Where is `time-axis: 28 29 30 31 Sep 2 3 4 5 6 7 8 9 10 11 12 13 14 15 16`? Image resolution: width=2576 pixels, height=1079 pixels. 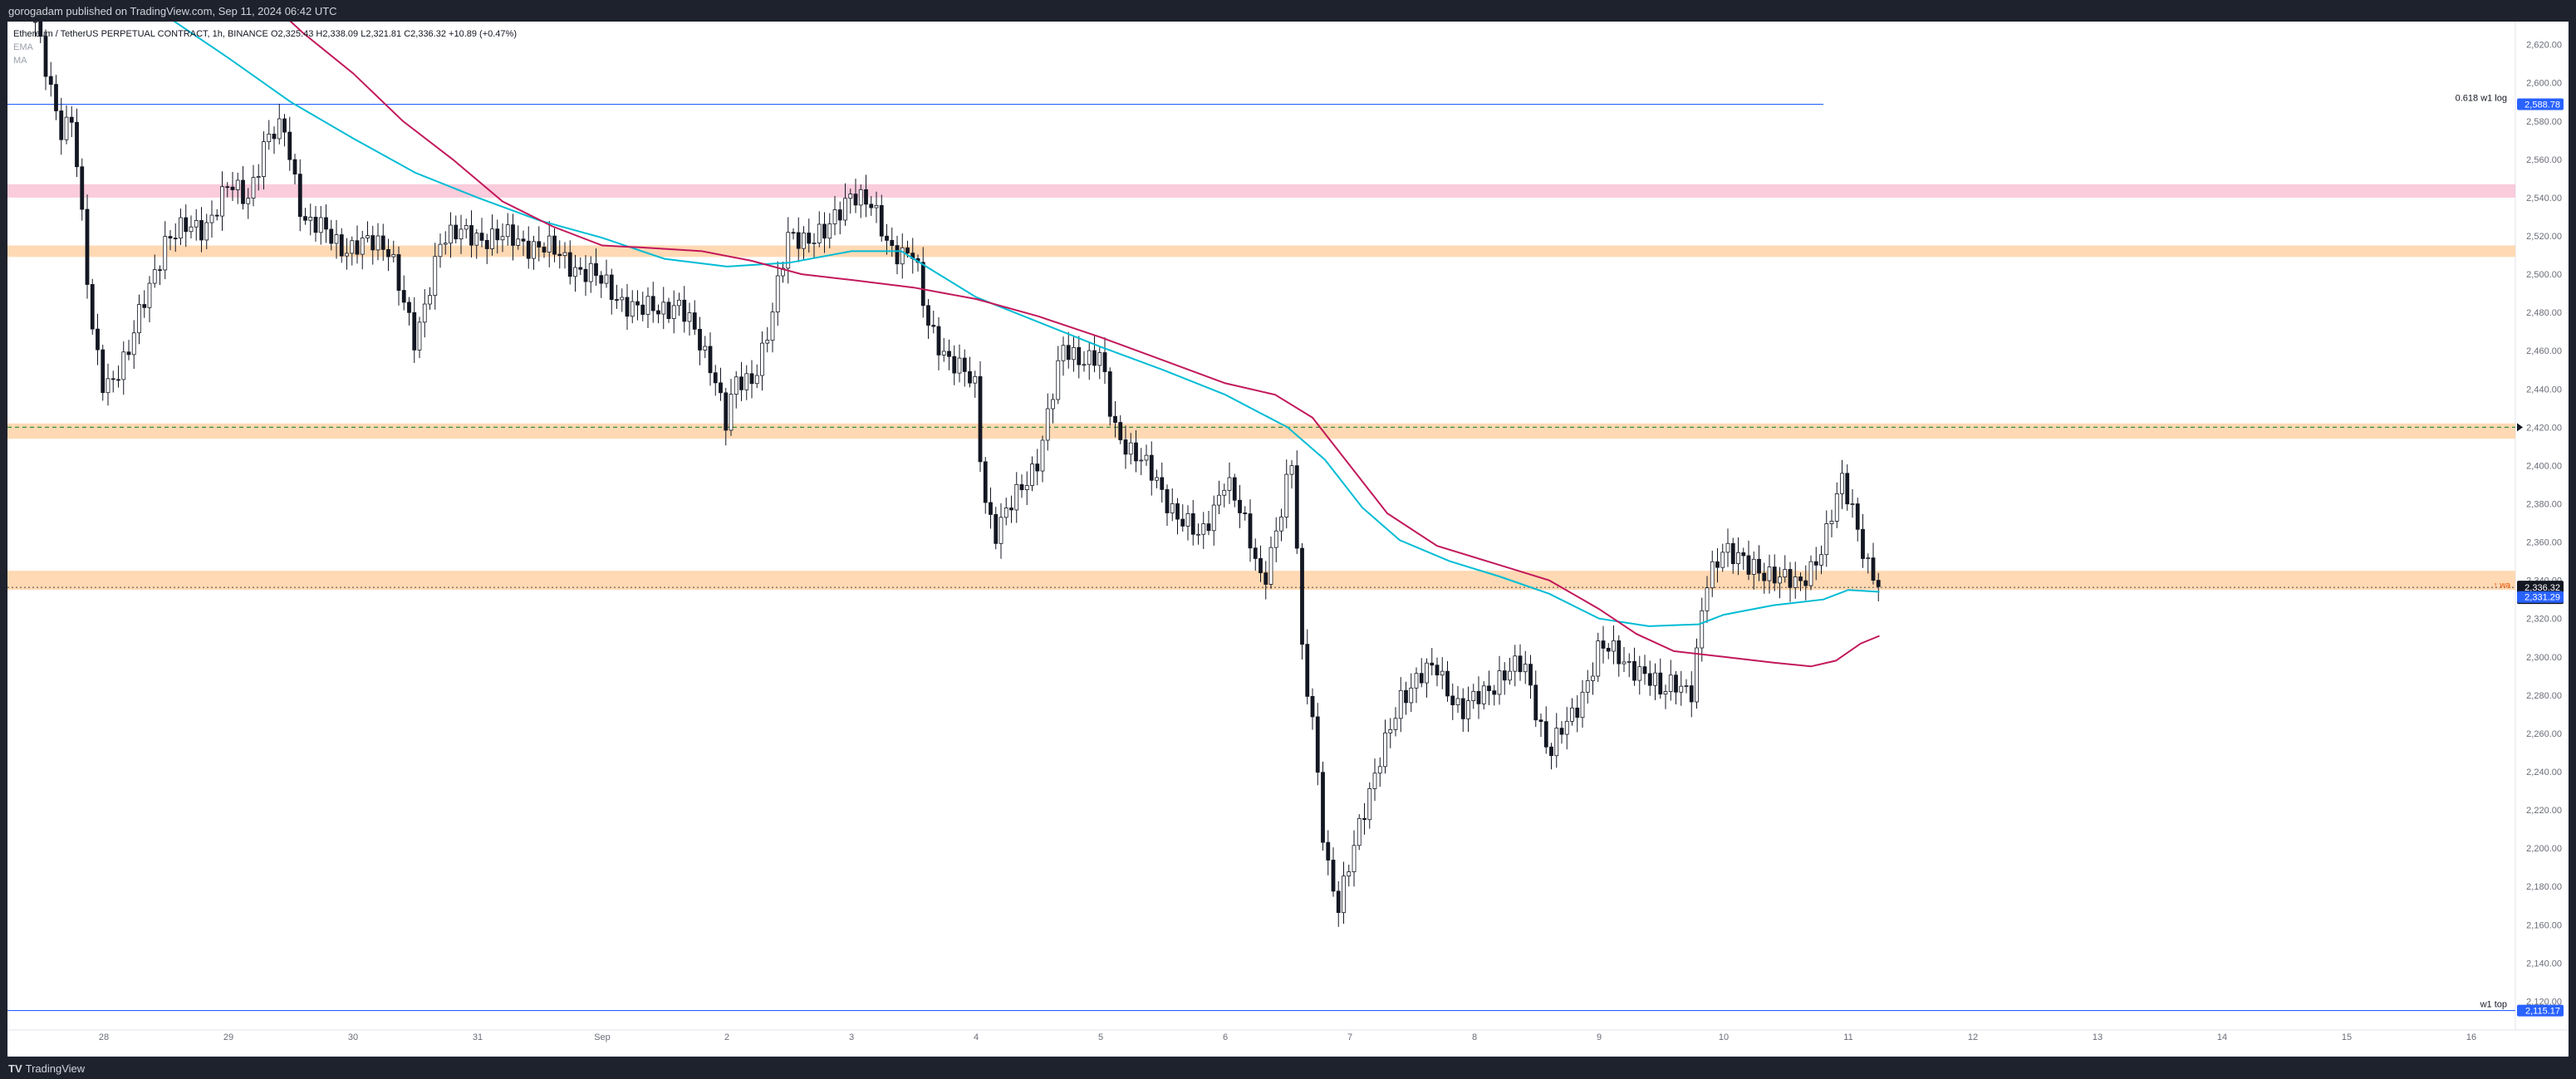 time-axis: 28 29 30 31 Sep 2 3 4 5 6 7 8 9 10 11 12 13 14 15 16 is located at coordinates (1287, 1037).